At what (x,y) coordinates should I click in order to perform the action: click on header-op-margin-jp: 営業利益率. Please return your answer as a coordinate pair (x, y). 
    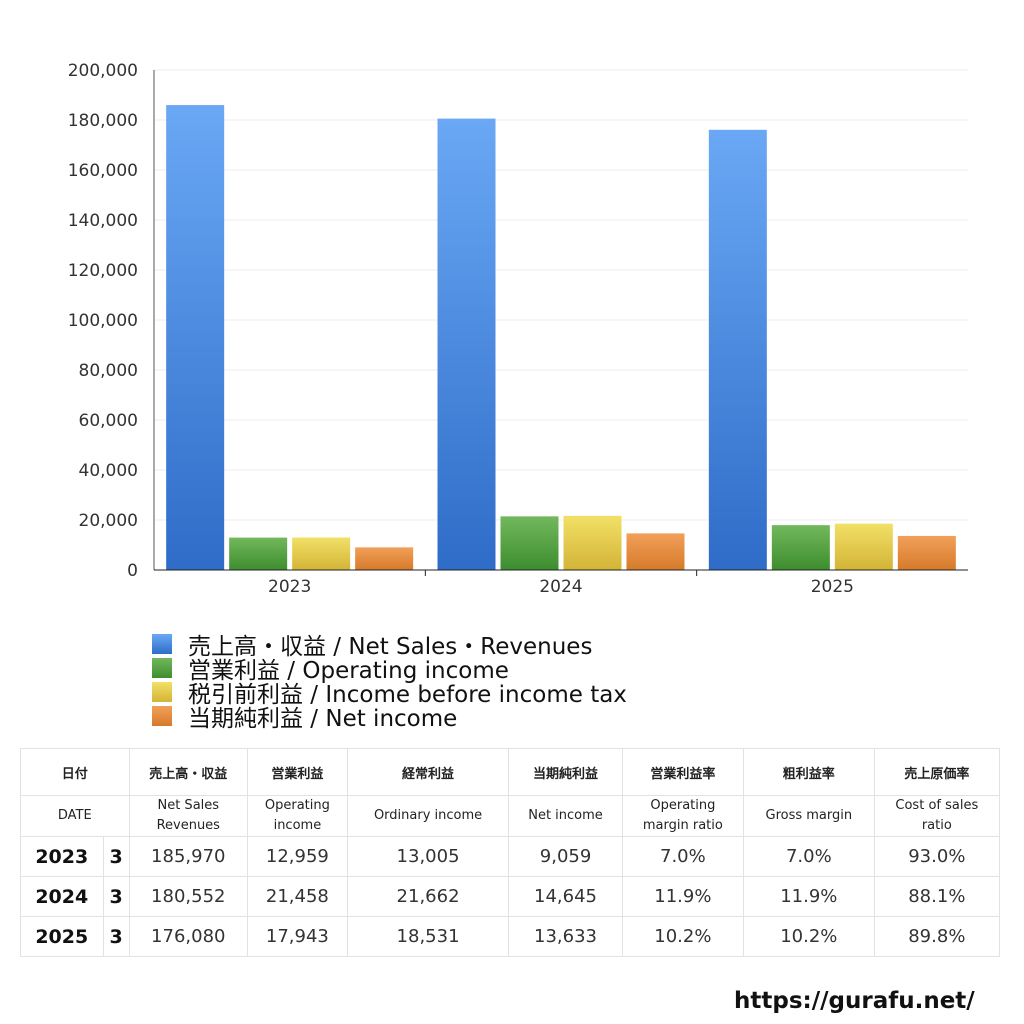
    Looking at the image, I should click on (682, 772).